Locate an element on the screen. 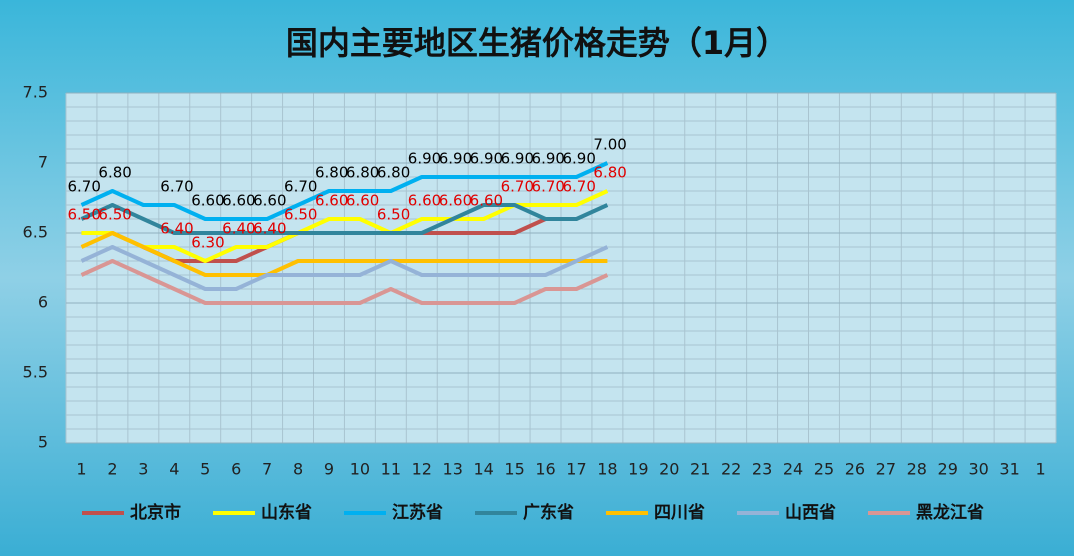 The height and width of the screenshot is (556, 1074). x-tick-label: 3 is located at coordinates (143, 469).